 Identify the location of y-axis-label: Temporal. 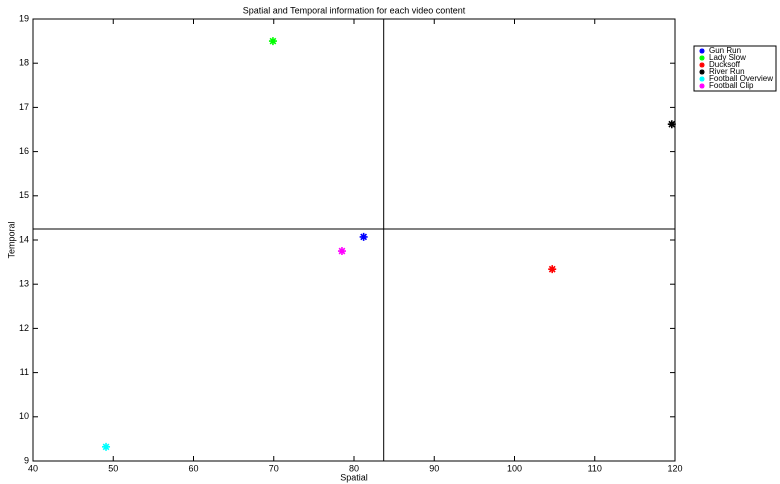
(11, 239).